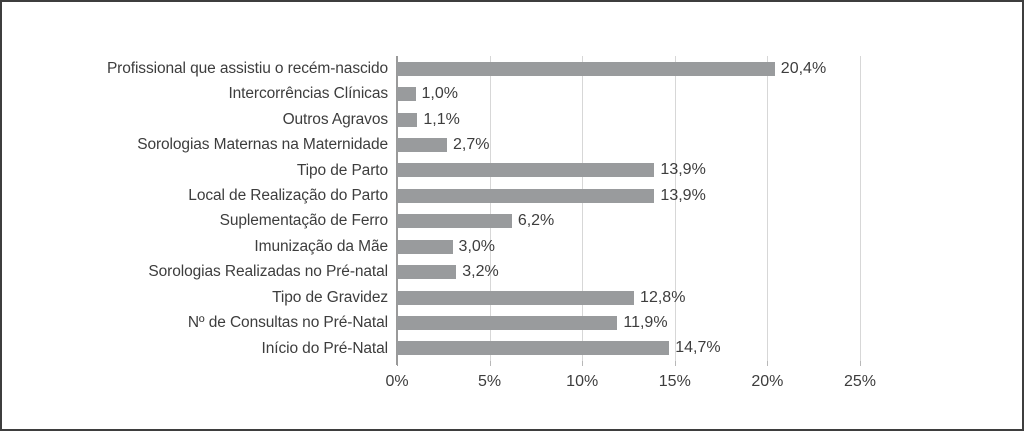 The height and width of the screenshot is (431, 1024). I want to click on category-label: Início do Pré-Natal, so click(325, 348).